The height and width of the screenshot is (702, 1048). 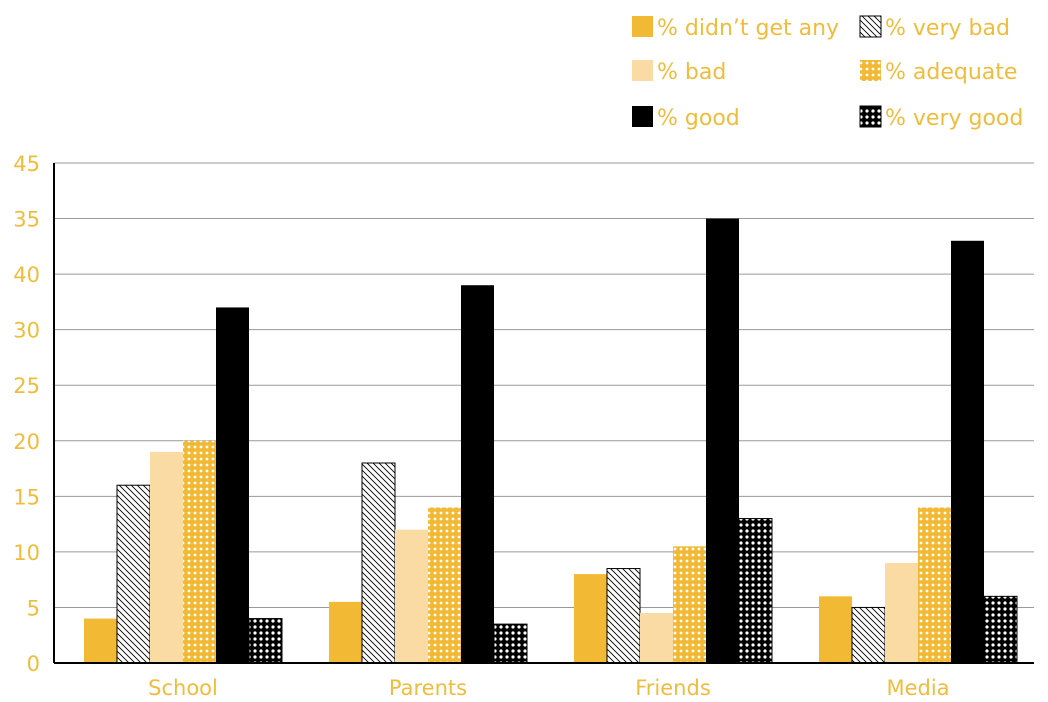 I want to click on y-tick-label: 30, so click(x=26, y=331).